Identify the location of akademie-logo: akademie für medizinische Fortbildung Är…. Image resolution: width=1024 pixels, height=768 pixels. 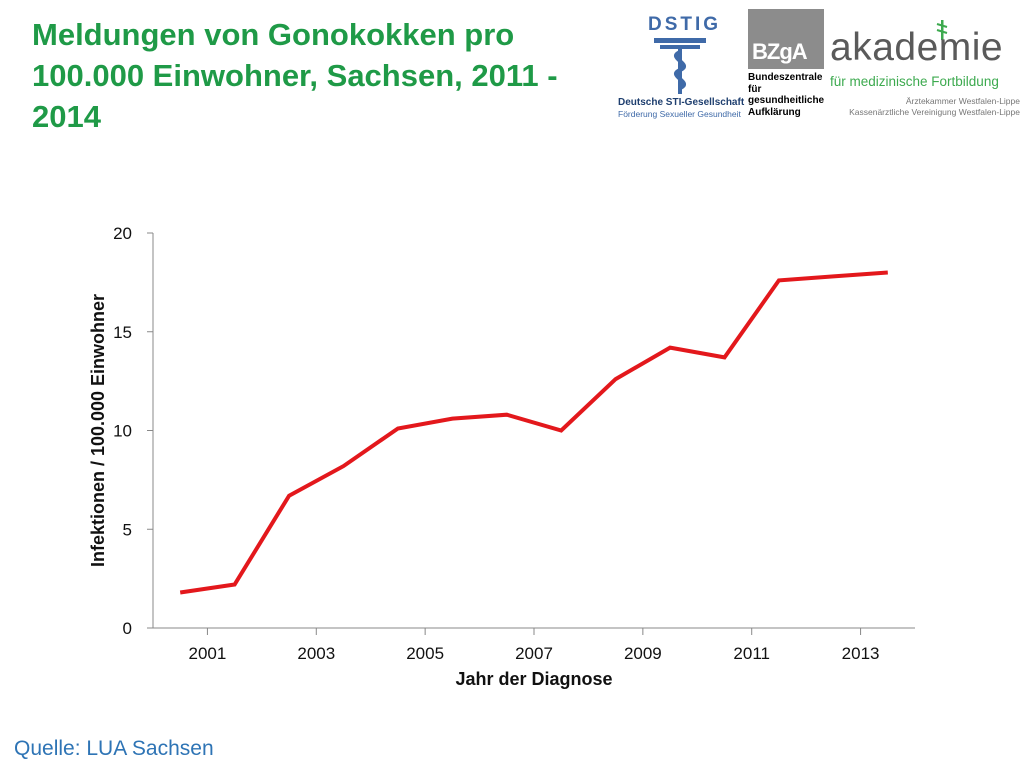
(926, 73).